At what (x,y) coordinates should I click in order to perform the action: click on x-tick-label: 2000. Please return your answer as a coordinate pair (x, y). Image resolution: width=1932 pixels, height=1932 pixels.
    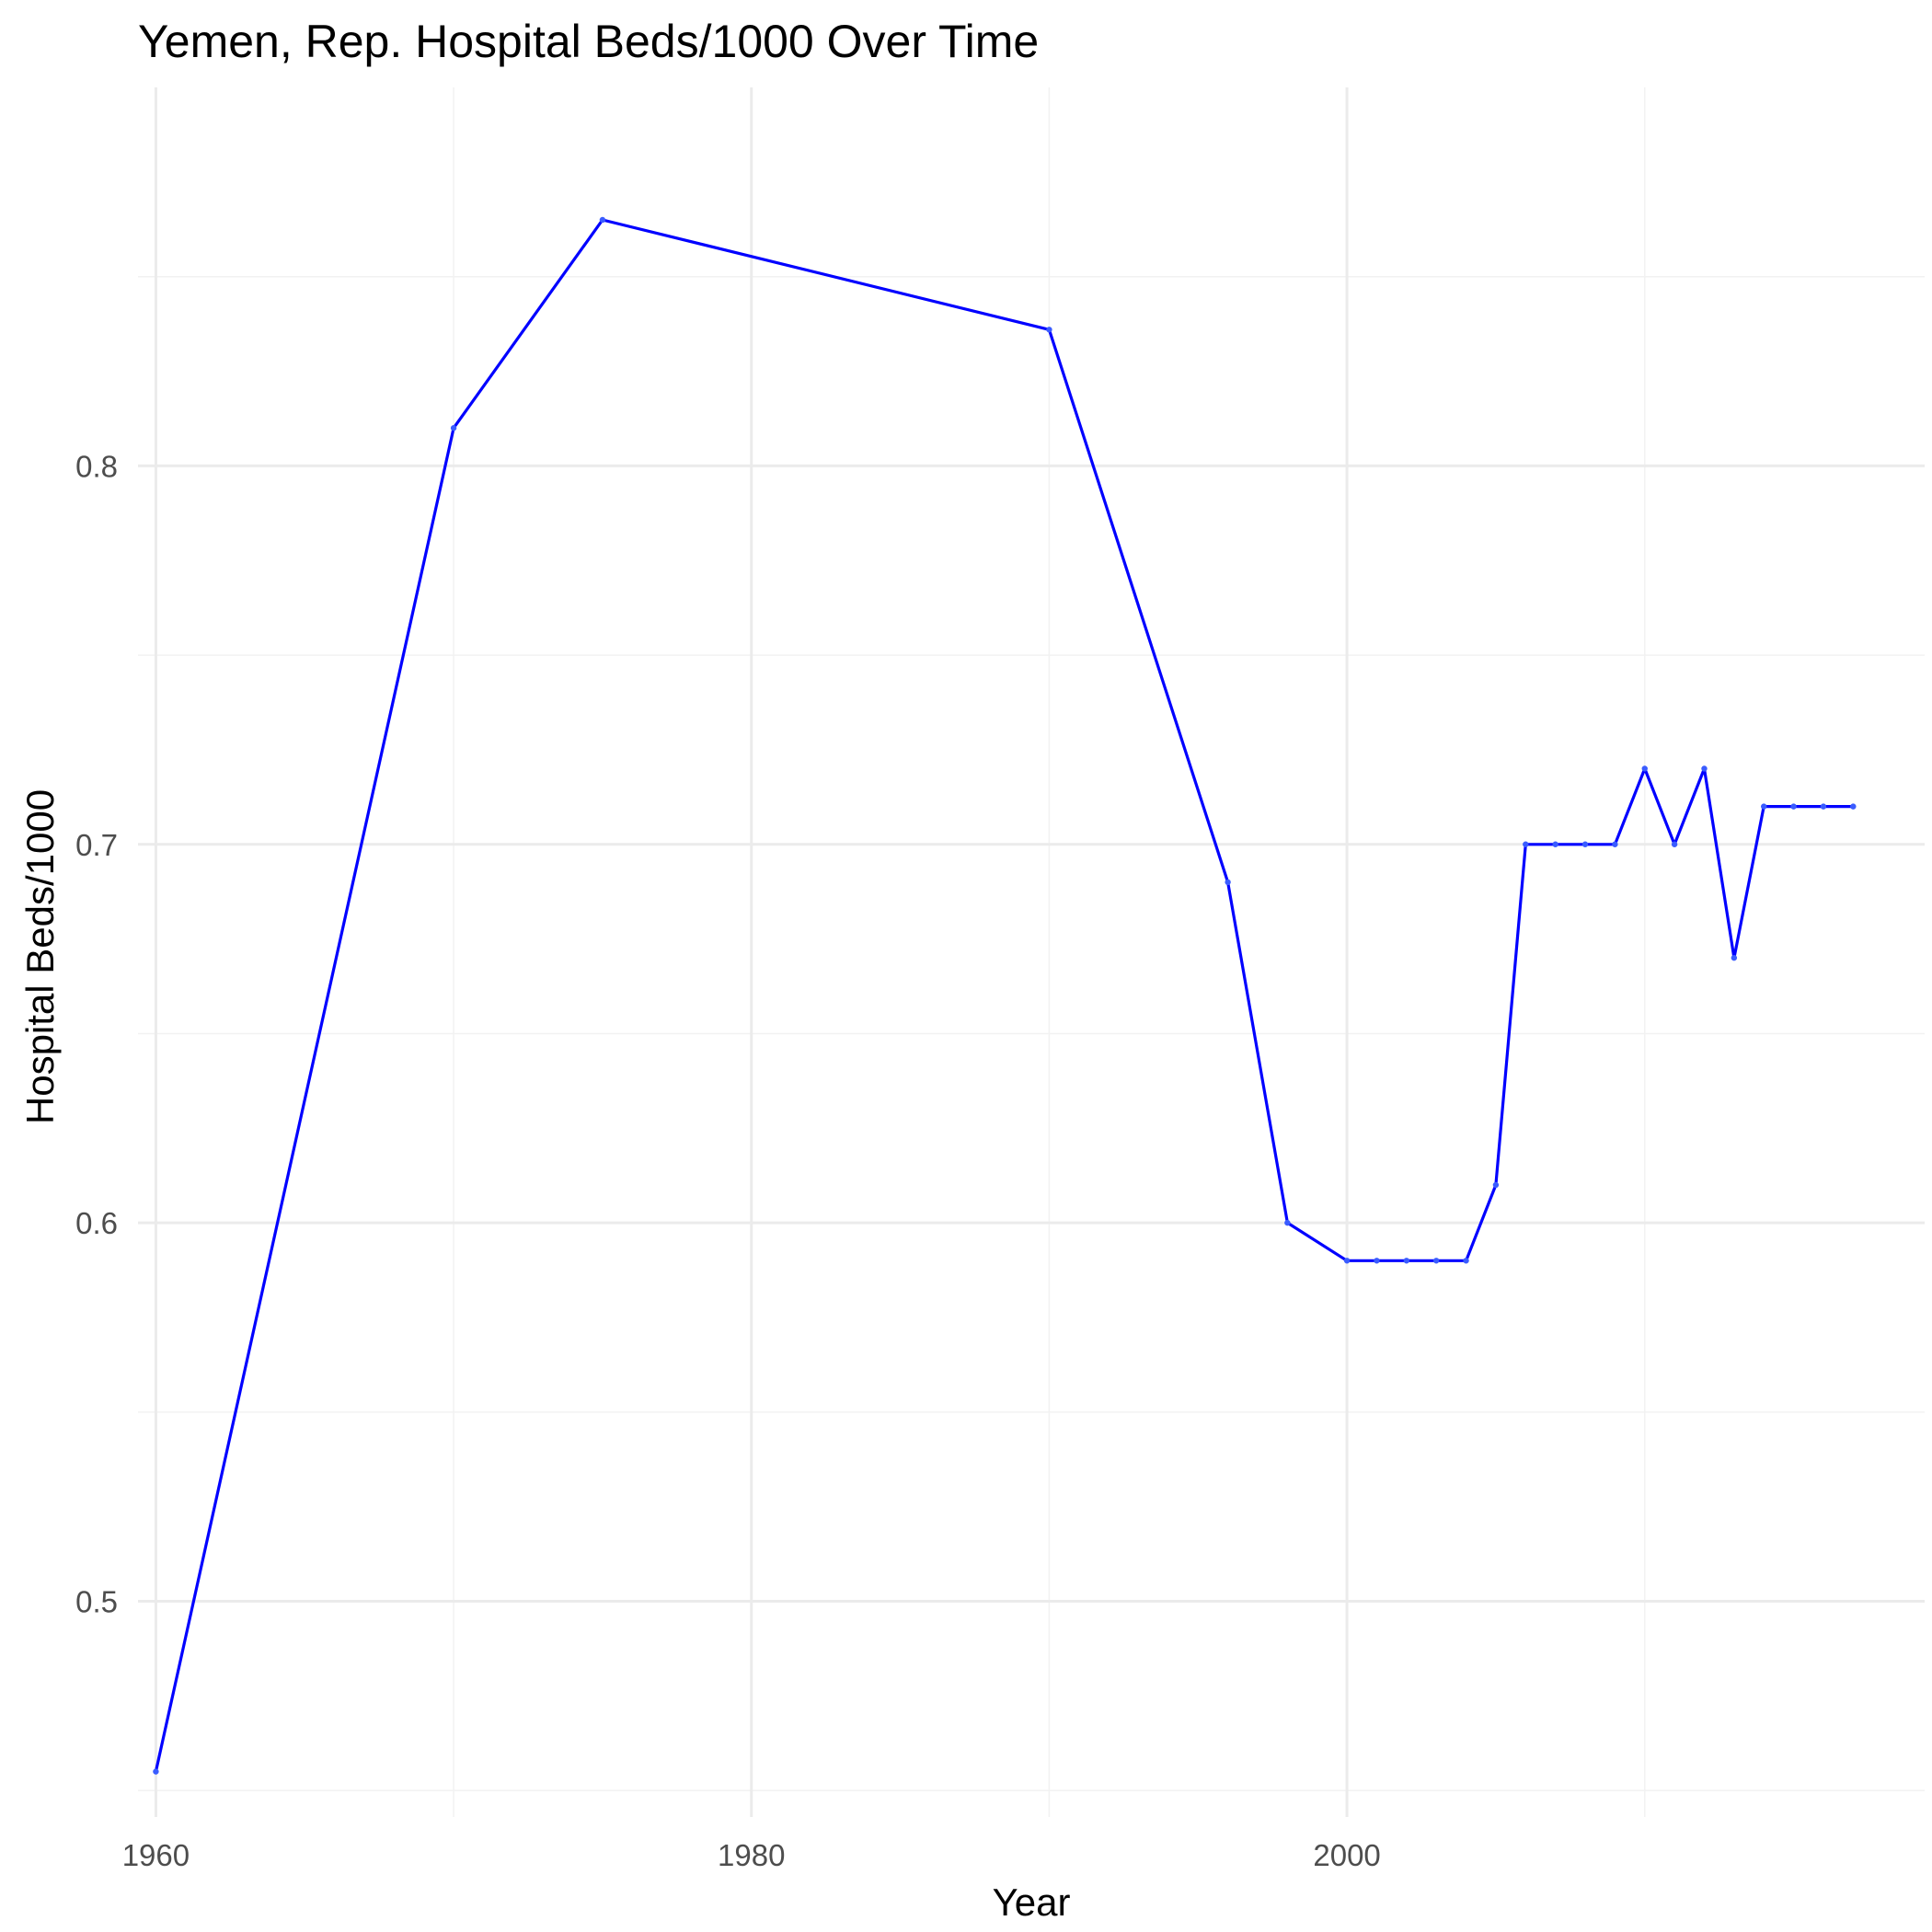
    Looking at the image, I should click on (1346, 1855).